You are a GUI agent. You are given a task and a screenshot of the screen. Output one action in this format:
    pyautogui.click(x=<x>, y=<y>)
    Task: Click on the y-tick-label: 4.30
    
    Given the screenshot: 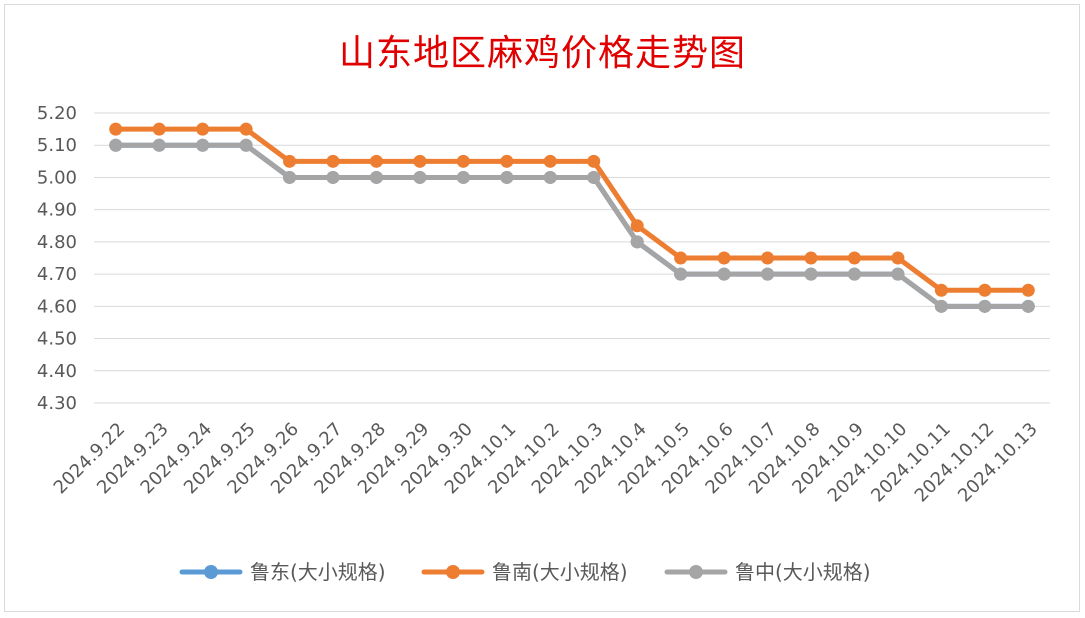 What is the action you would take?
    pyautogui.click(x=57, y=403)
    